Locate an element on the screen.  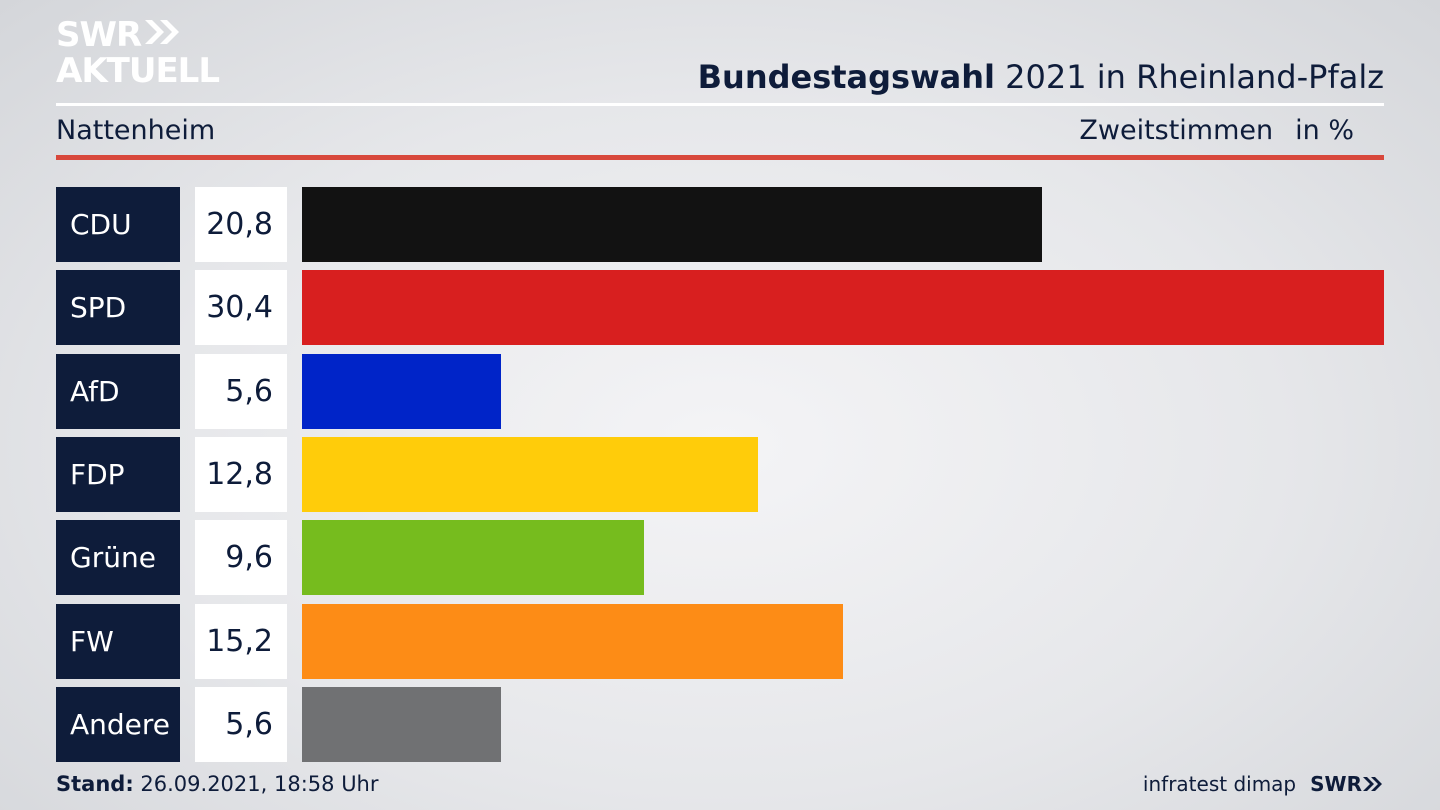
bar-row: Andere 5,6 is located at coordinates (720, 724).